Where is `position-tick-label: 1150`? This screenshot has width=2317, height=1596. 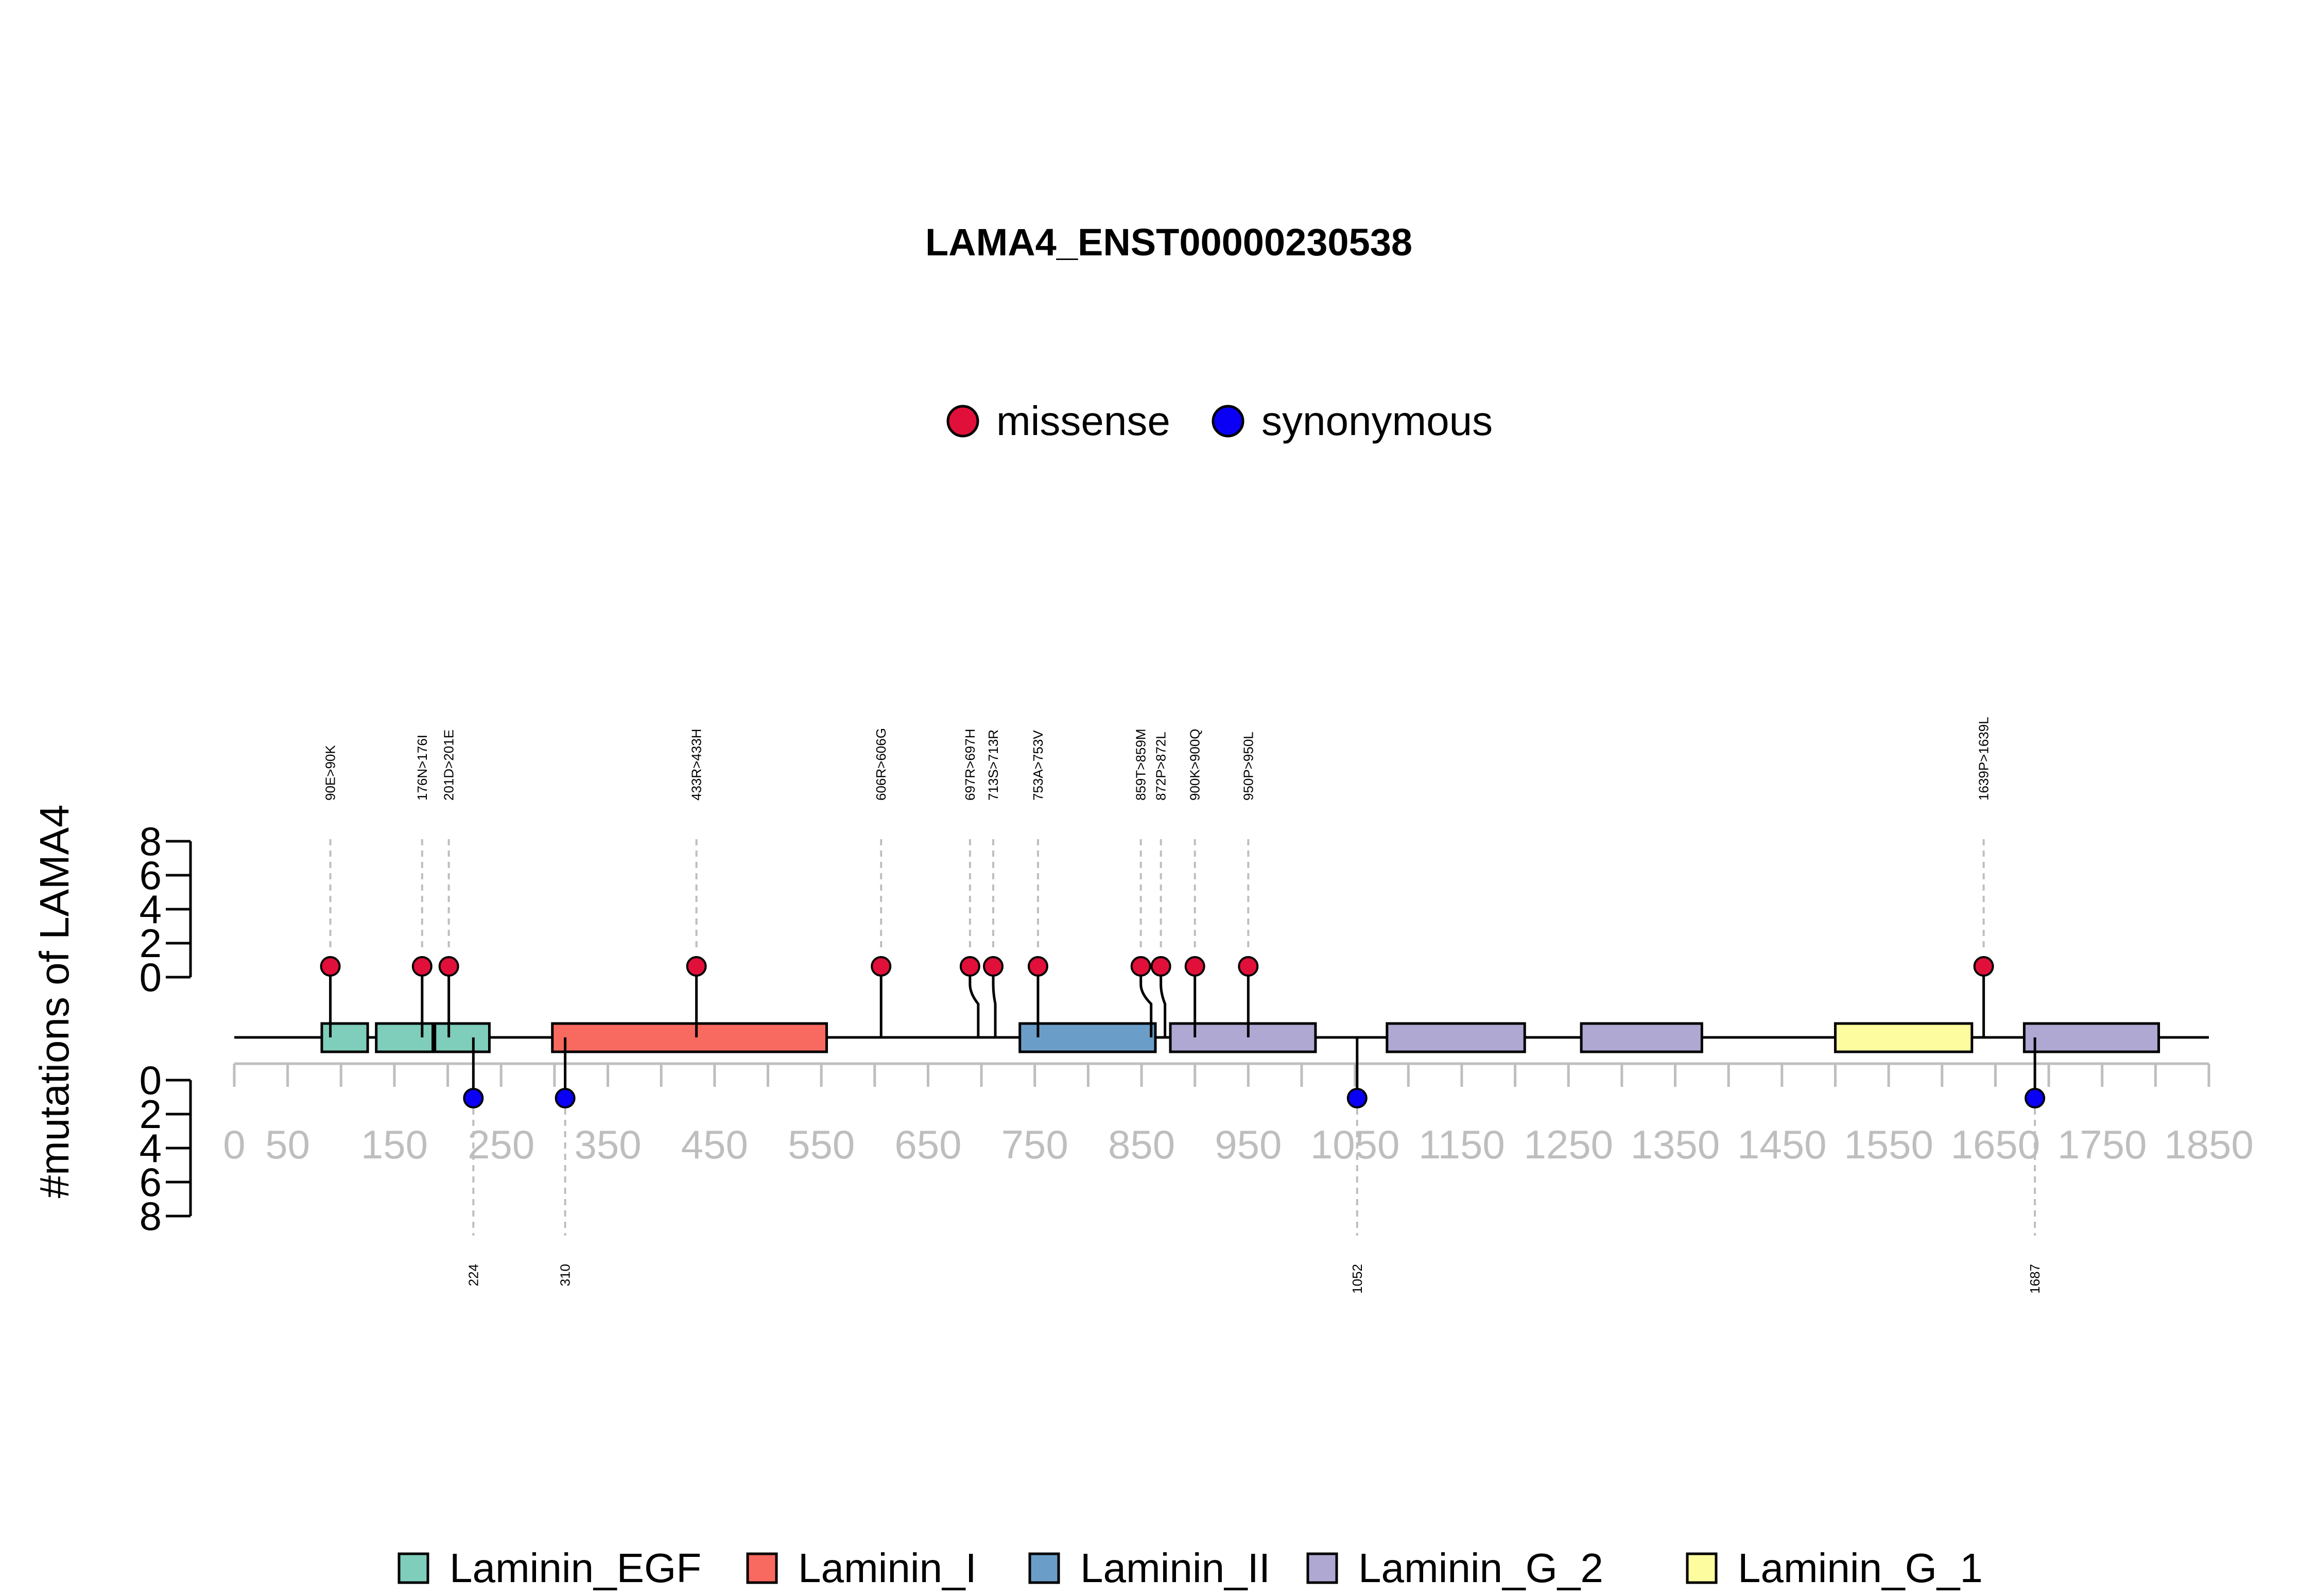
position-tick-label: 1150 is located at coordinates (1462, 1145).